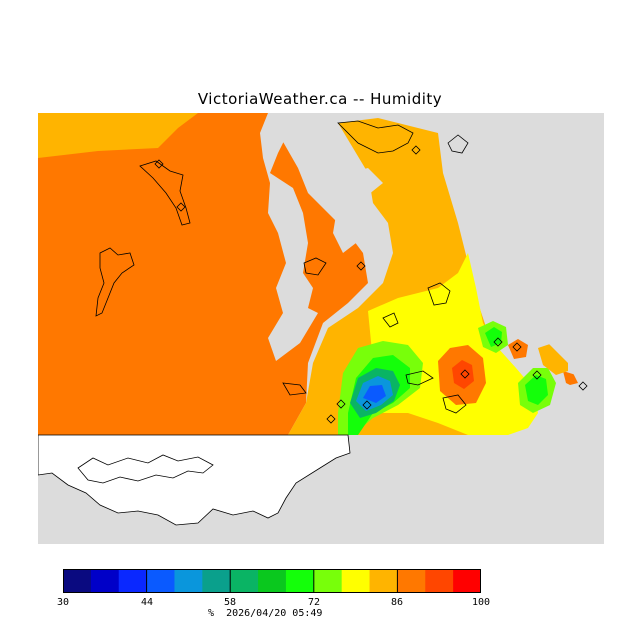 This screenshot has width=640, height=640. I want to click on legend-tick-label: 86, so click(397, 602).